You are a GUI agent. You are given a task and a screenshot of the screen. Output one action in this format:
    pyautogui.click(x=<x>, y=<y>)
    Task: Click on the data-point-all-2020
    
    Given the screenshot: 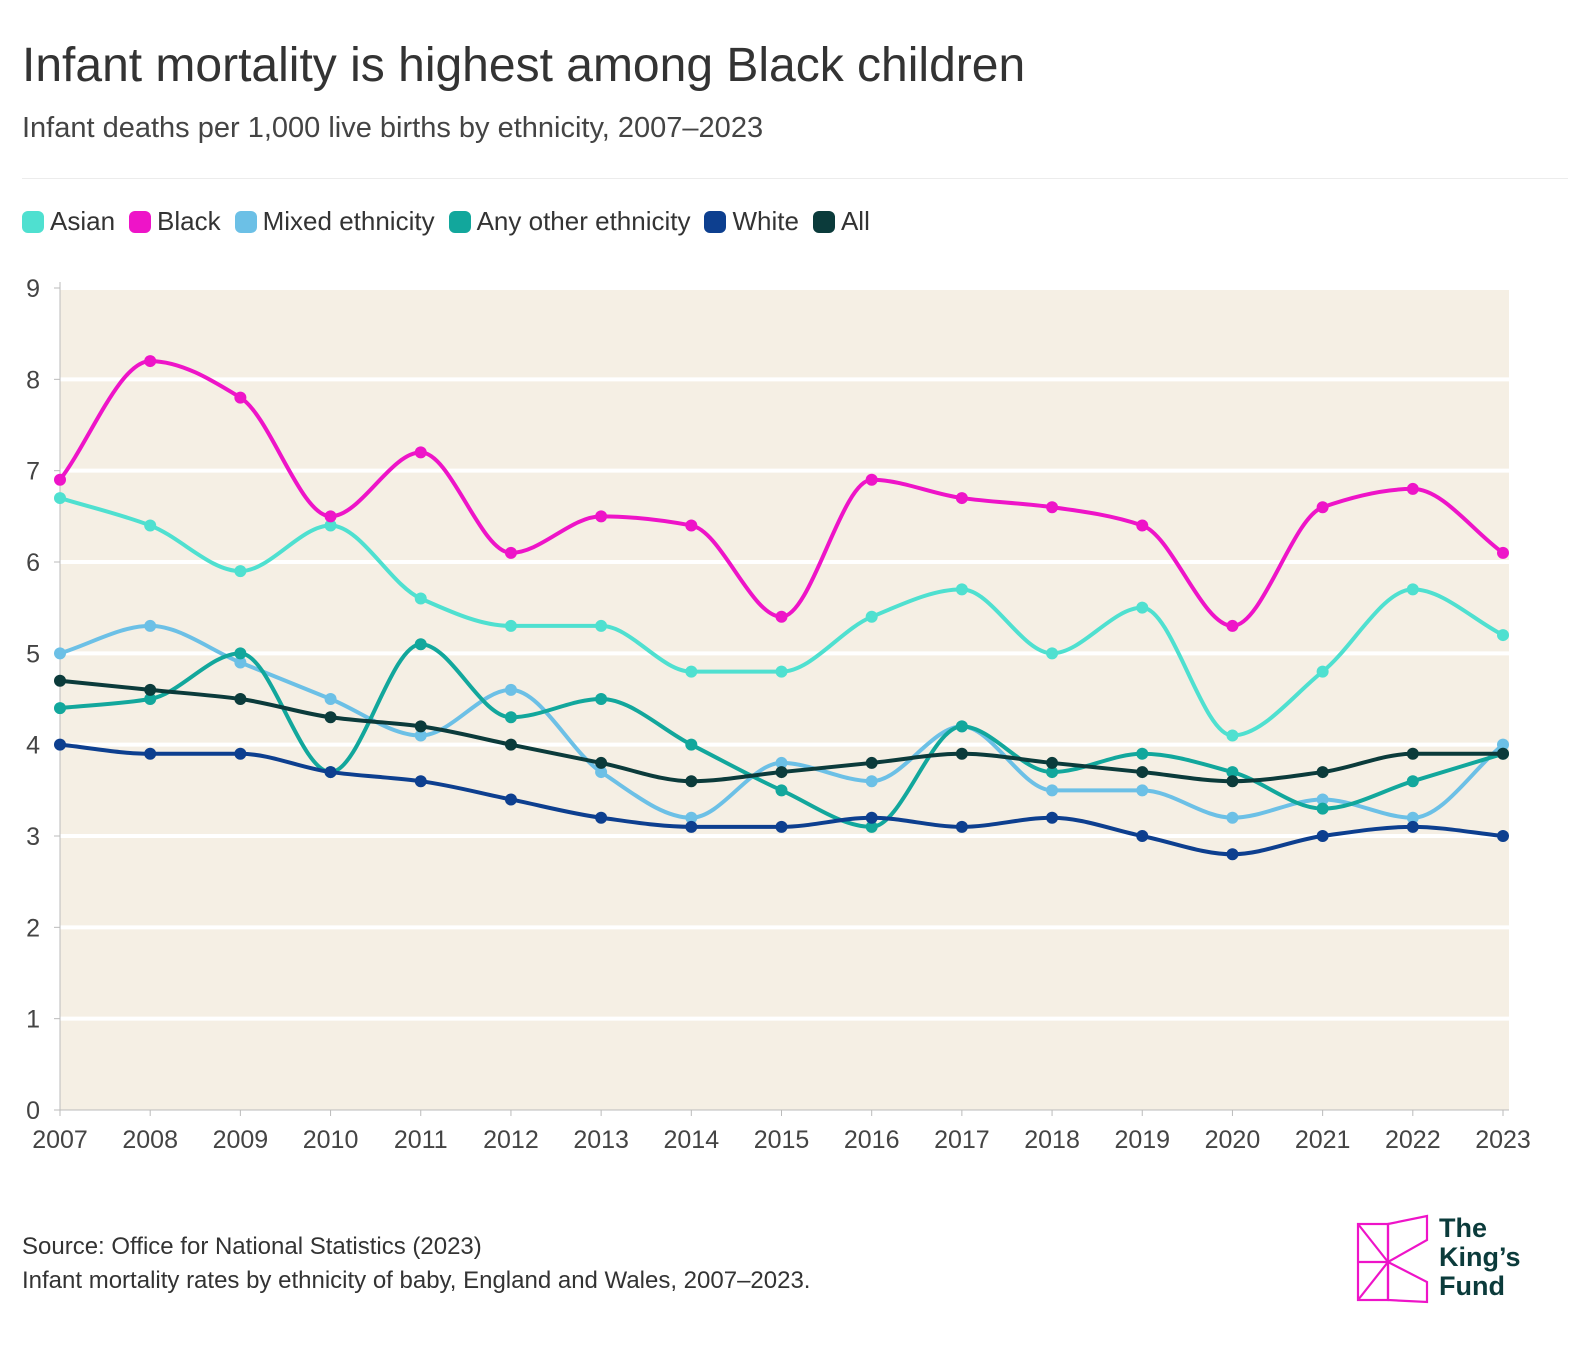 What is the action you would take?
    pyautogui.click(x=1232, y=781)
    